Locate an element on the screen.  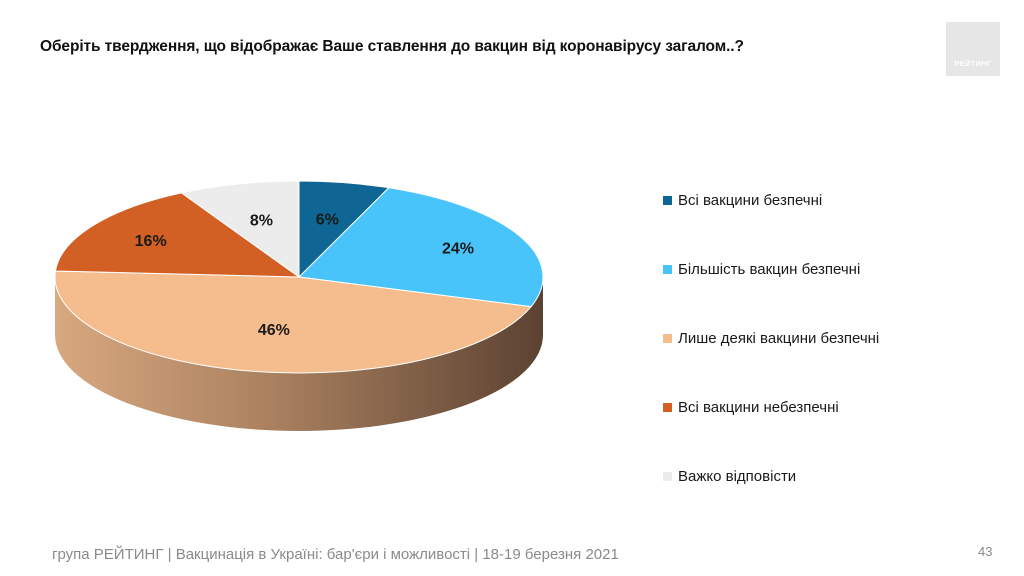
legend-label: Більшість вакцин безпечні is located at coordinates (769, 269).